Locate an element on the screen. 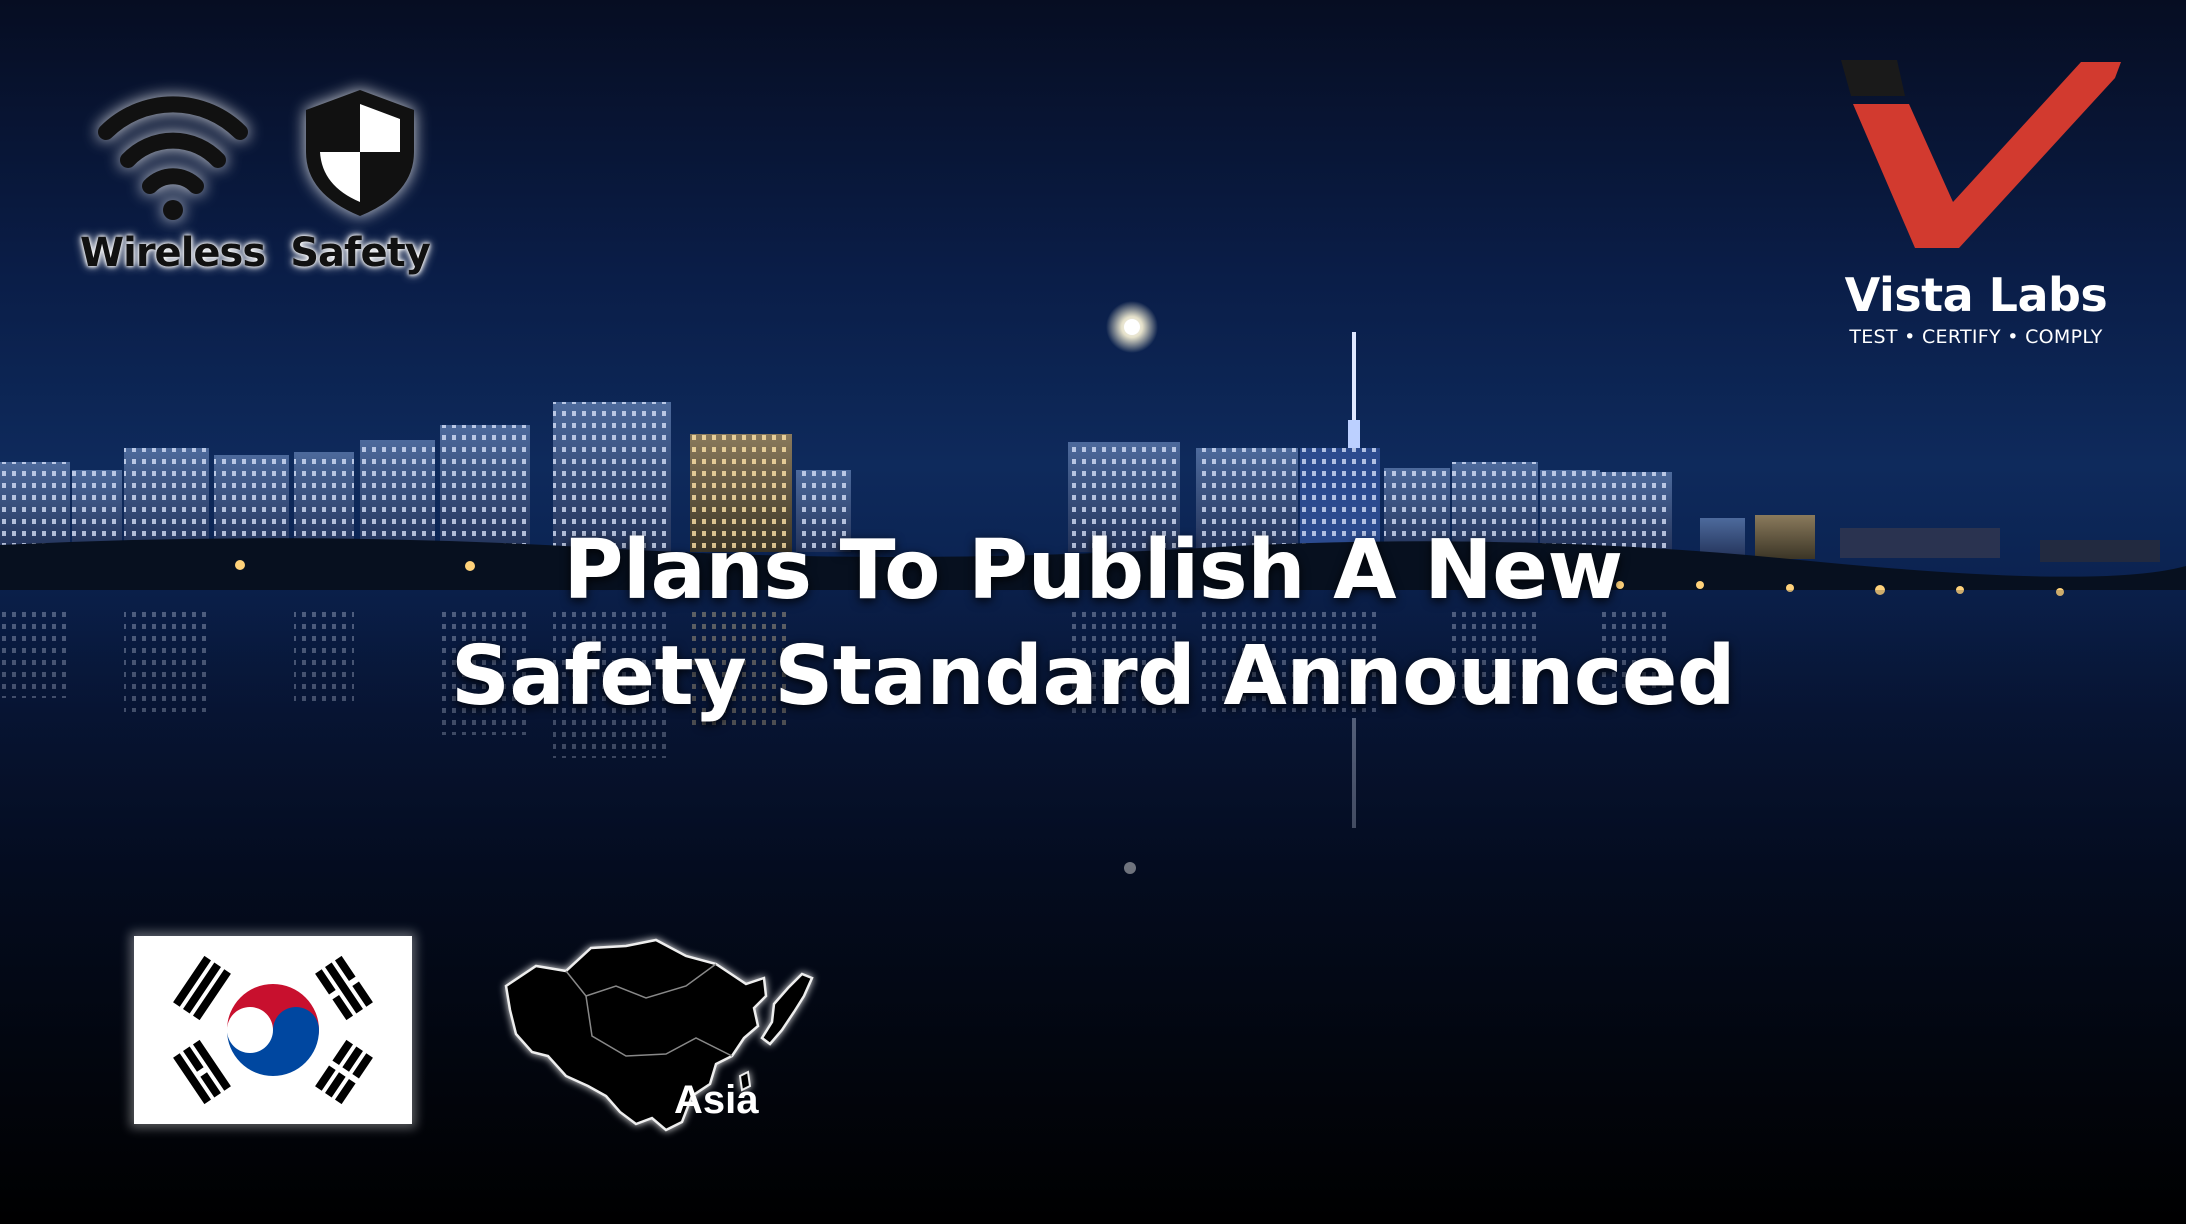 This screenshot has height=1224, width=2186. brand-tagline: TEST • CERTIFY • COMPLY is located at coordinates (1976, 337).